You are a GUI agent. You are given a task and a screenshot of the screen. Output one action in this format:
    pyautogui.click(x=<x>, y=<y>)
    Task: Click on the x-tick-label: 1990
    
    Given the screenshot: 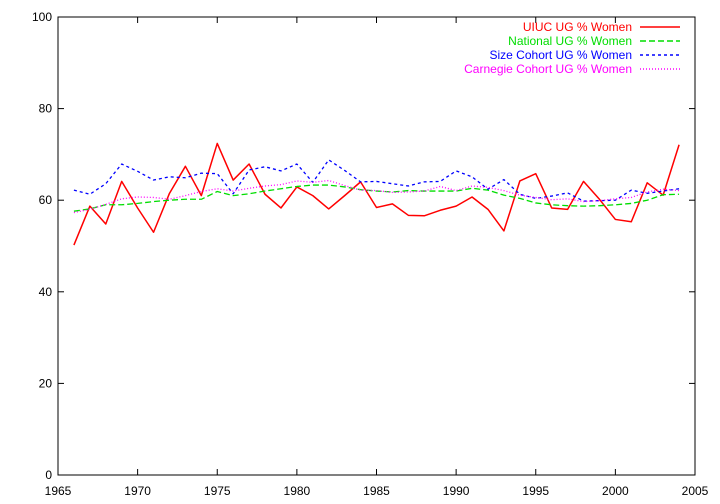 What is the action you would take?
    pyautogui.click(x=456, y=491)
    